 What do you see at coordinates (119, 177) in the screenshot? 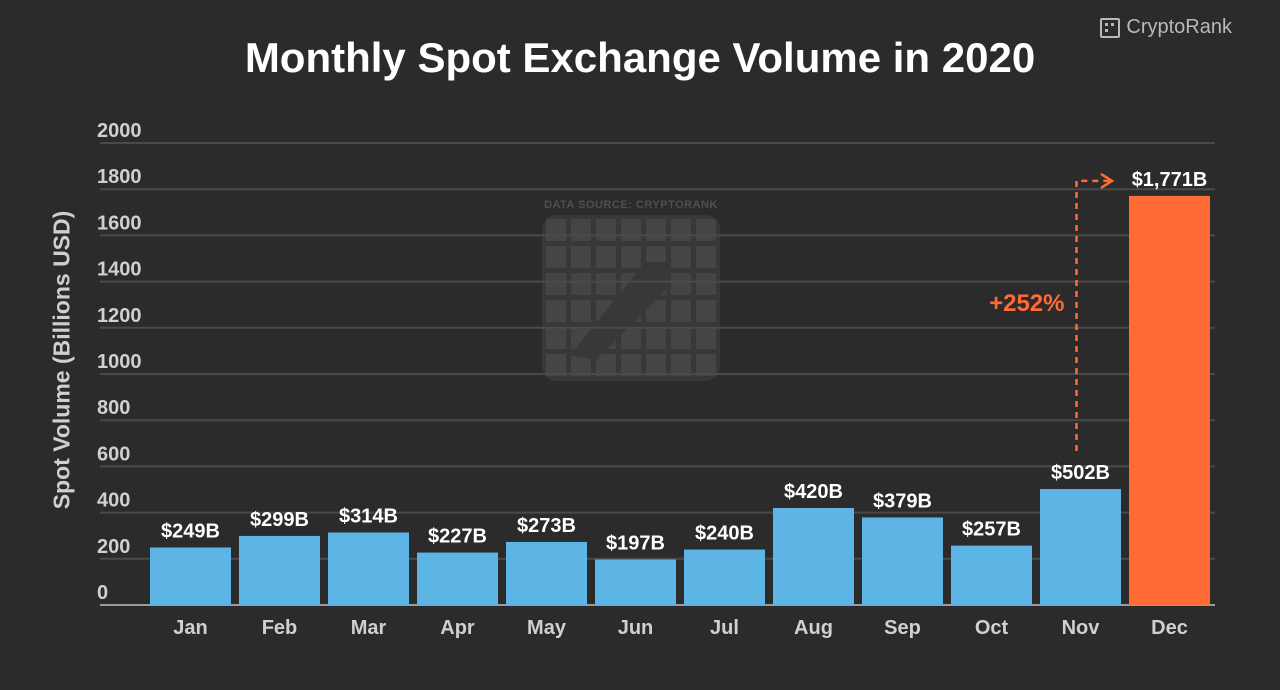
I see `y-tick-label: 1800` at bounding box center [119, 177].